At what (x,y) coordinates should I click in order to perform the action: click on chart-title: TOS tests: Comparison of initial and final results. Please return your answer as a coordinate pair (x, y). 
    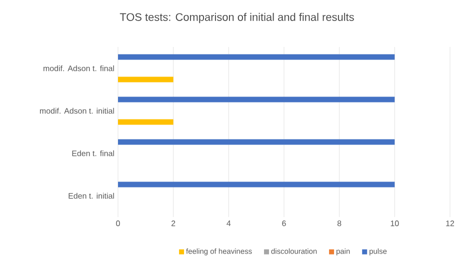
    Looking at the image, I should click on (237, 18).